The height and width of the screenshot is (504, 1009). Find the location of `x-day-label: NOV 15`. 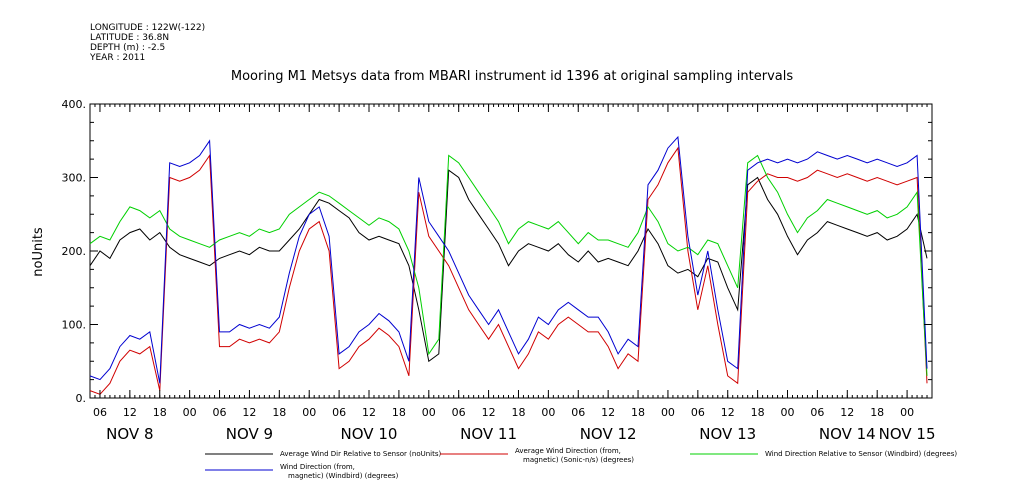

x-day-label: NOV 15 is located at coordinates (907, 434).